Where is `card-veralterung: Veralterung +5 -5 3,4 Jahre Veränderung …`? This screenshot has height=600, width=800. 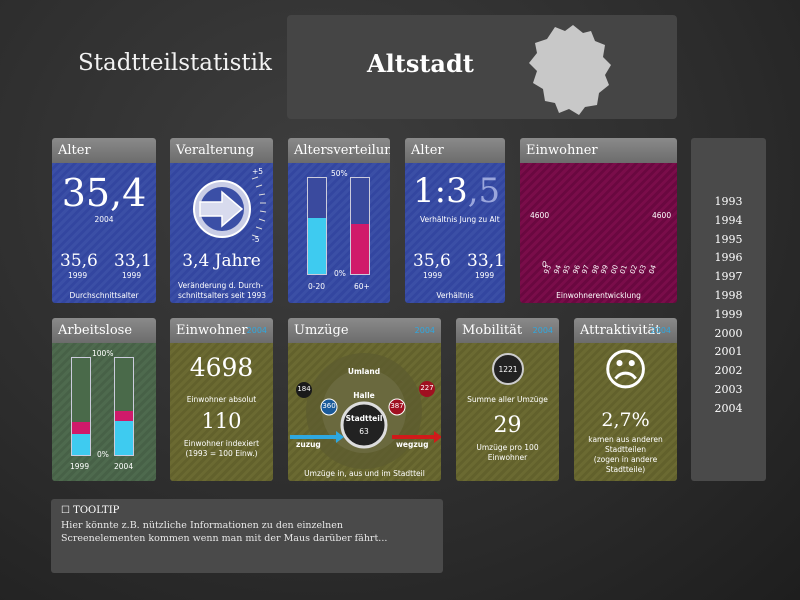
card-veralterung: Veralterung +5 -5 3,4 Jahre Veränderung … is located at coordinates (221, 220).